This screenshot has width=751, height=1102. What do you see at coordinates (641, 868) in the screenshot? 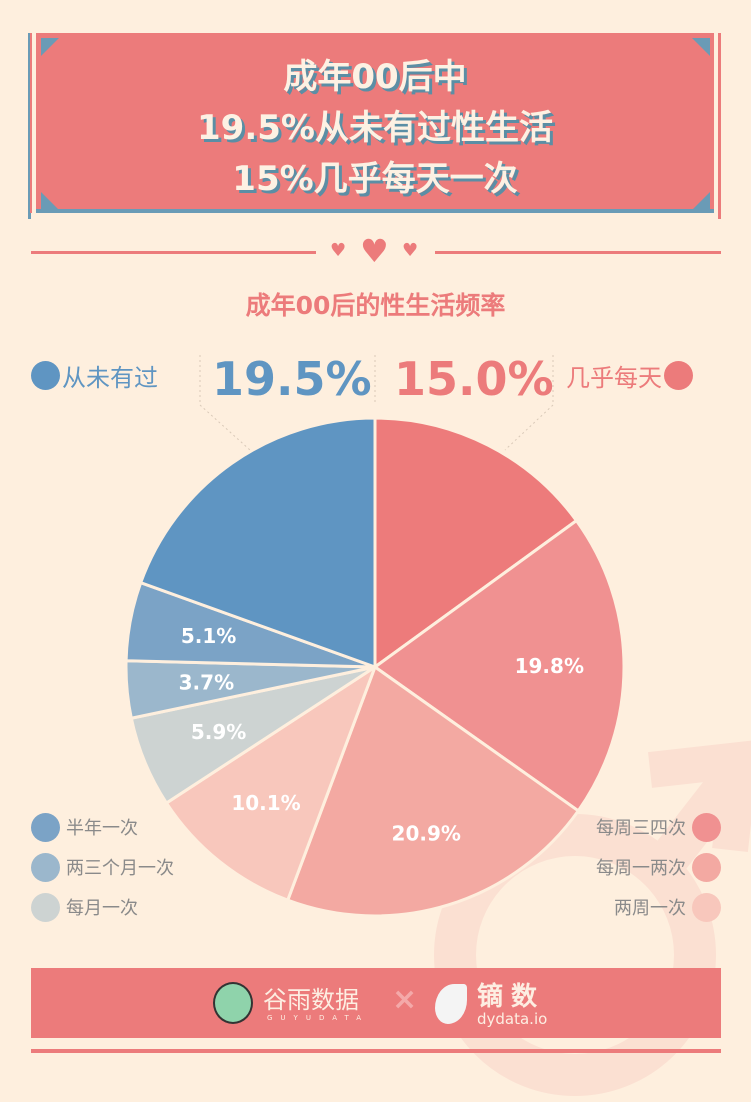
I see `legend-label: 每周一两次` at bounding box center [641, 868].